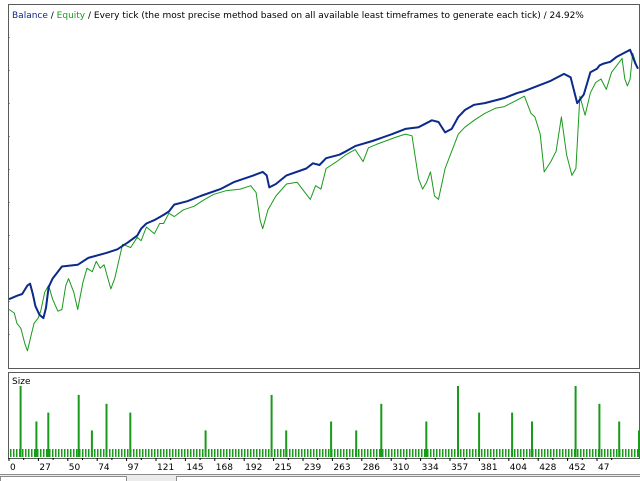 The height and width of the screenshot is (481, 640). I want to click on x-tick-label: 50, so click(75, 468).